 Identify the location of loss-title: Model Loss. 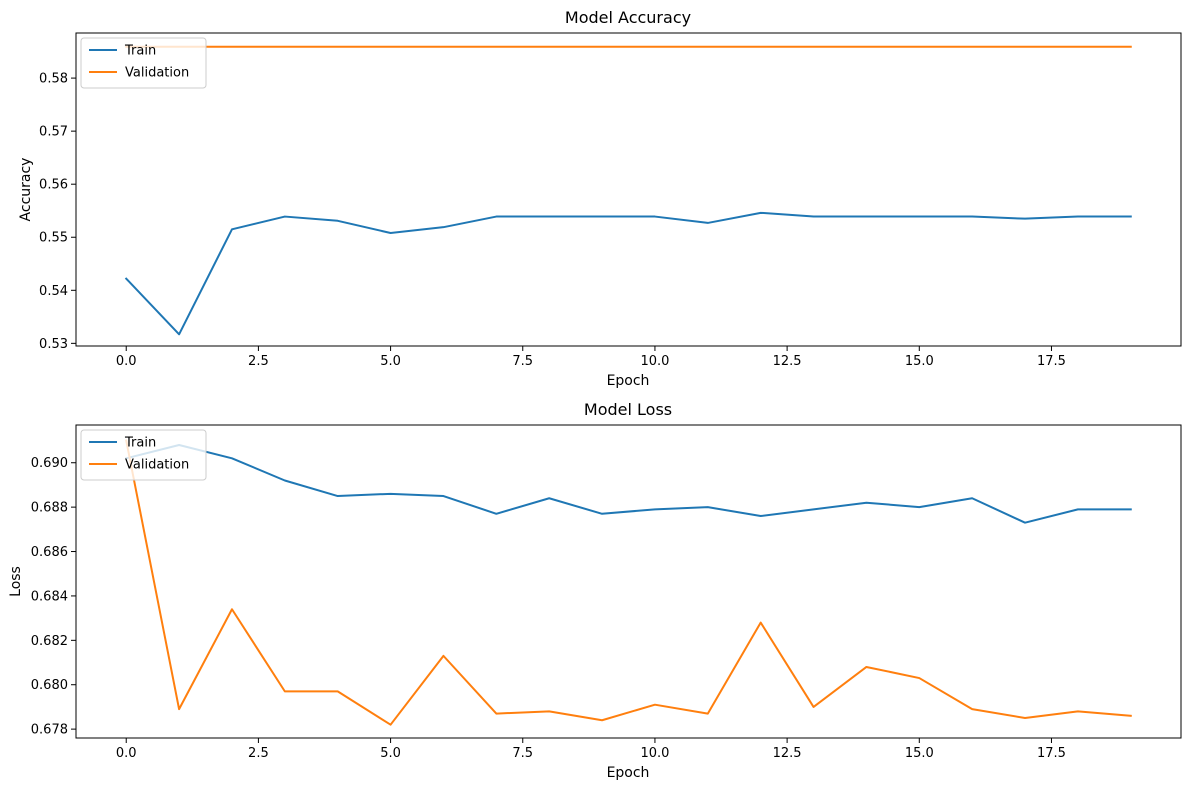
(628, 409).